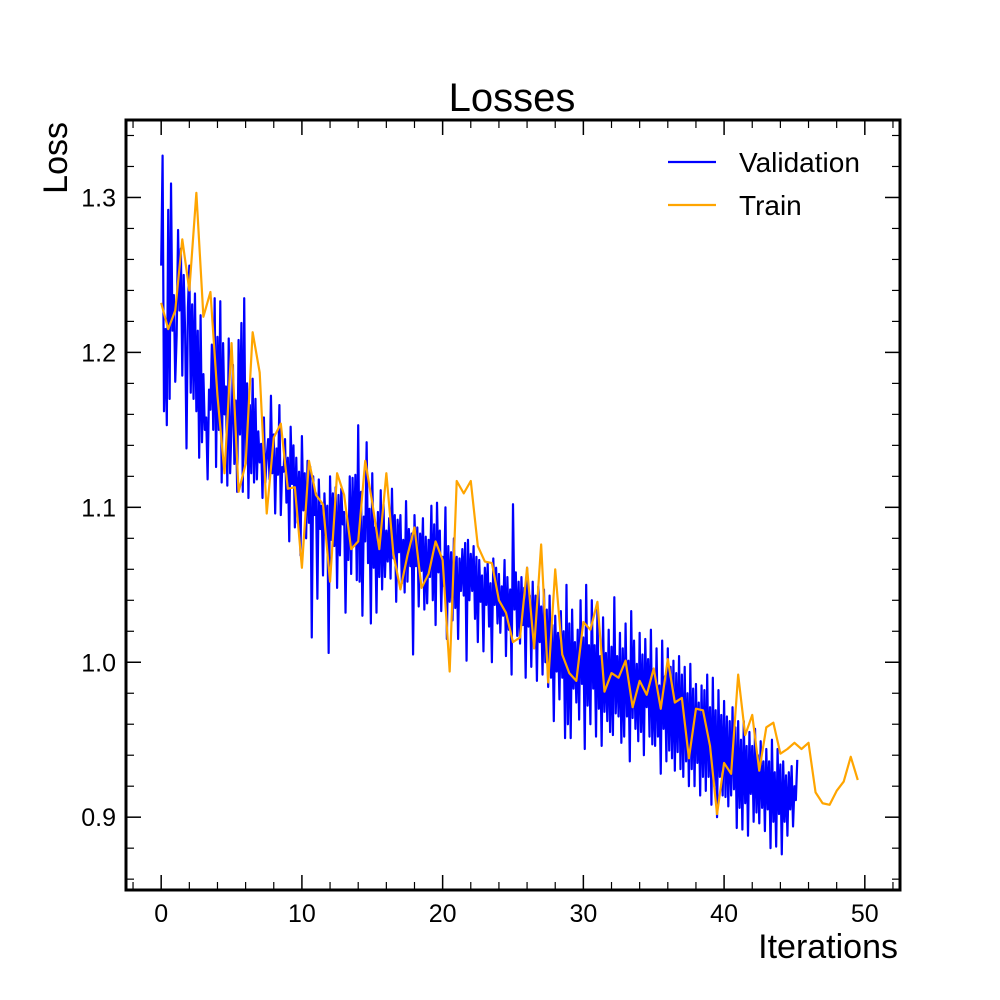  What do you see at coordinates (724, 914) in the screenshot?
I see `x-tick-label: 40` at bounding box center [724, 914].